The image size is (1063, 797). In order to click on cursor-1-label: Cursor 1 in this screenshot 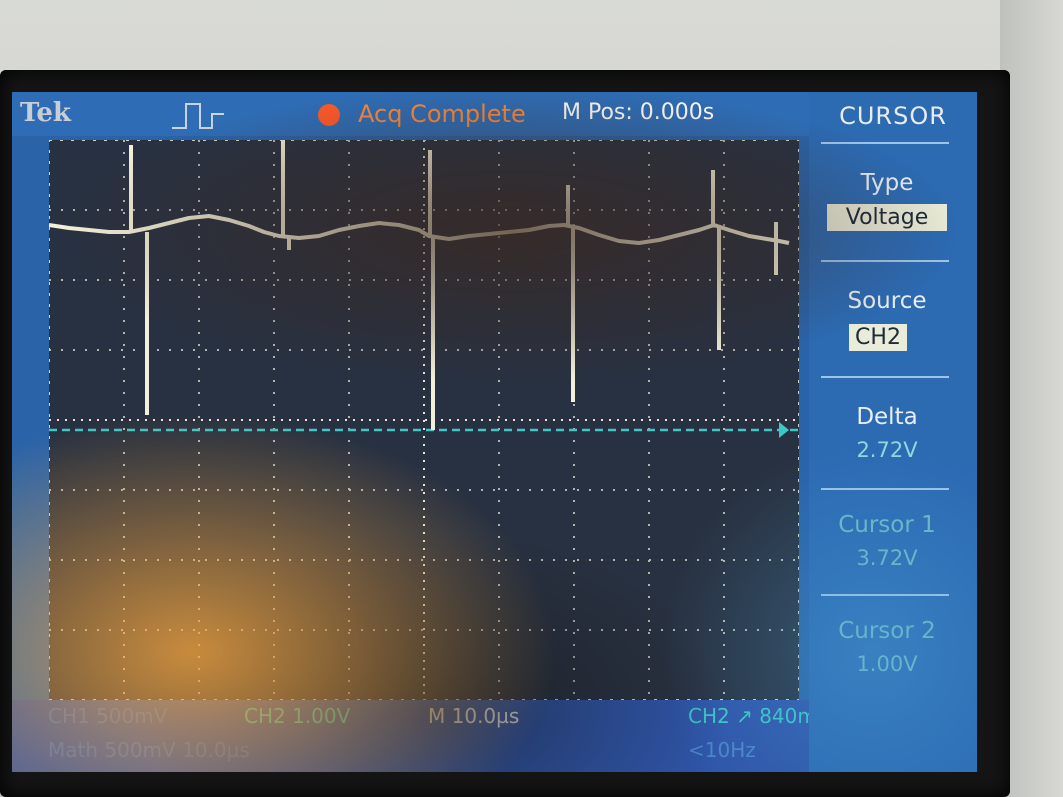, I will do `click(887, 525)`.